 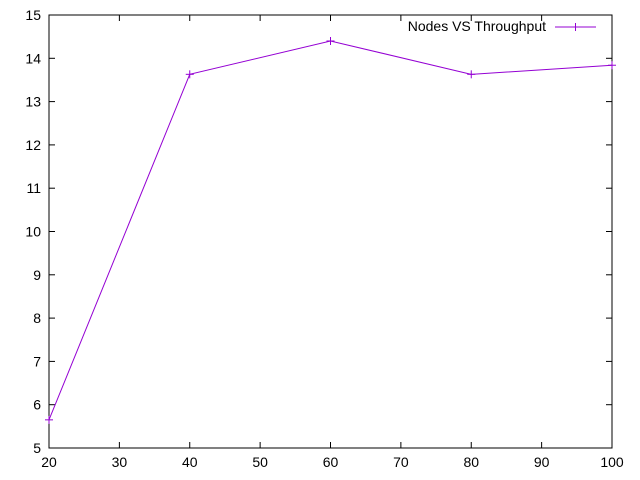 I want to click on legend: Nodes VS Throughput, so click(x=502, y=26).